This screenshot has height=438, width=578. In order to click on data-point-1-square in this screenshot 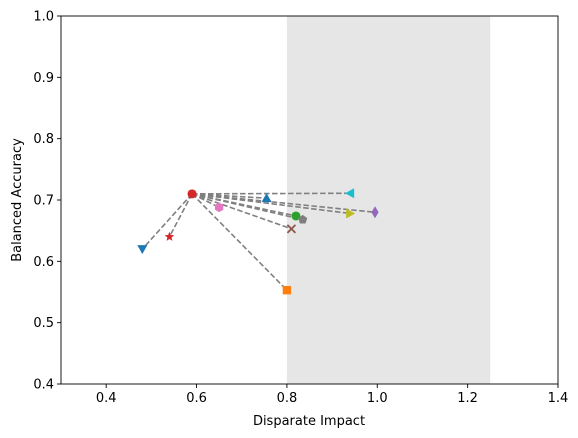, I will do `click(287, 290)`.